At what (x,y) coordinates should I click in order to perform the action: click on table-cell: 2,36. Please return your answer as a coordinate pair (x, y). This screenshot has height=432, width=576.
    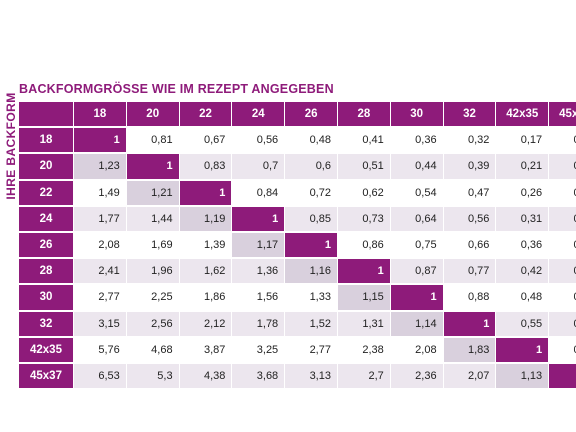
    Looking at the image, I should click on (416, 376).